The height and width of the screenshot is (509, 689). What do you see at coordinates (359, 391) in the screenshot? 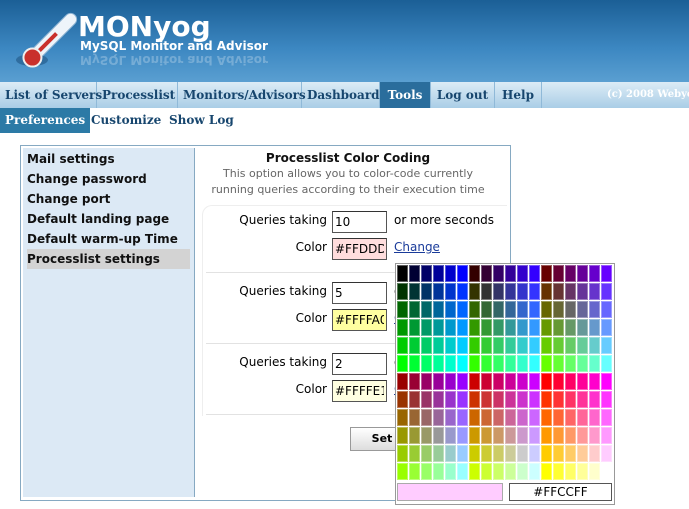
I see `color-input` at bounding box center [359, 391].